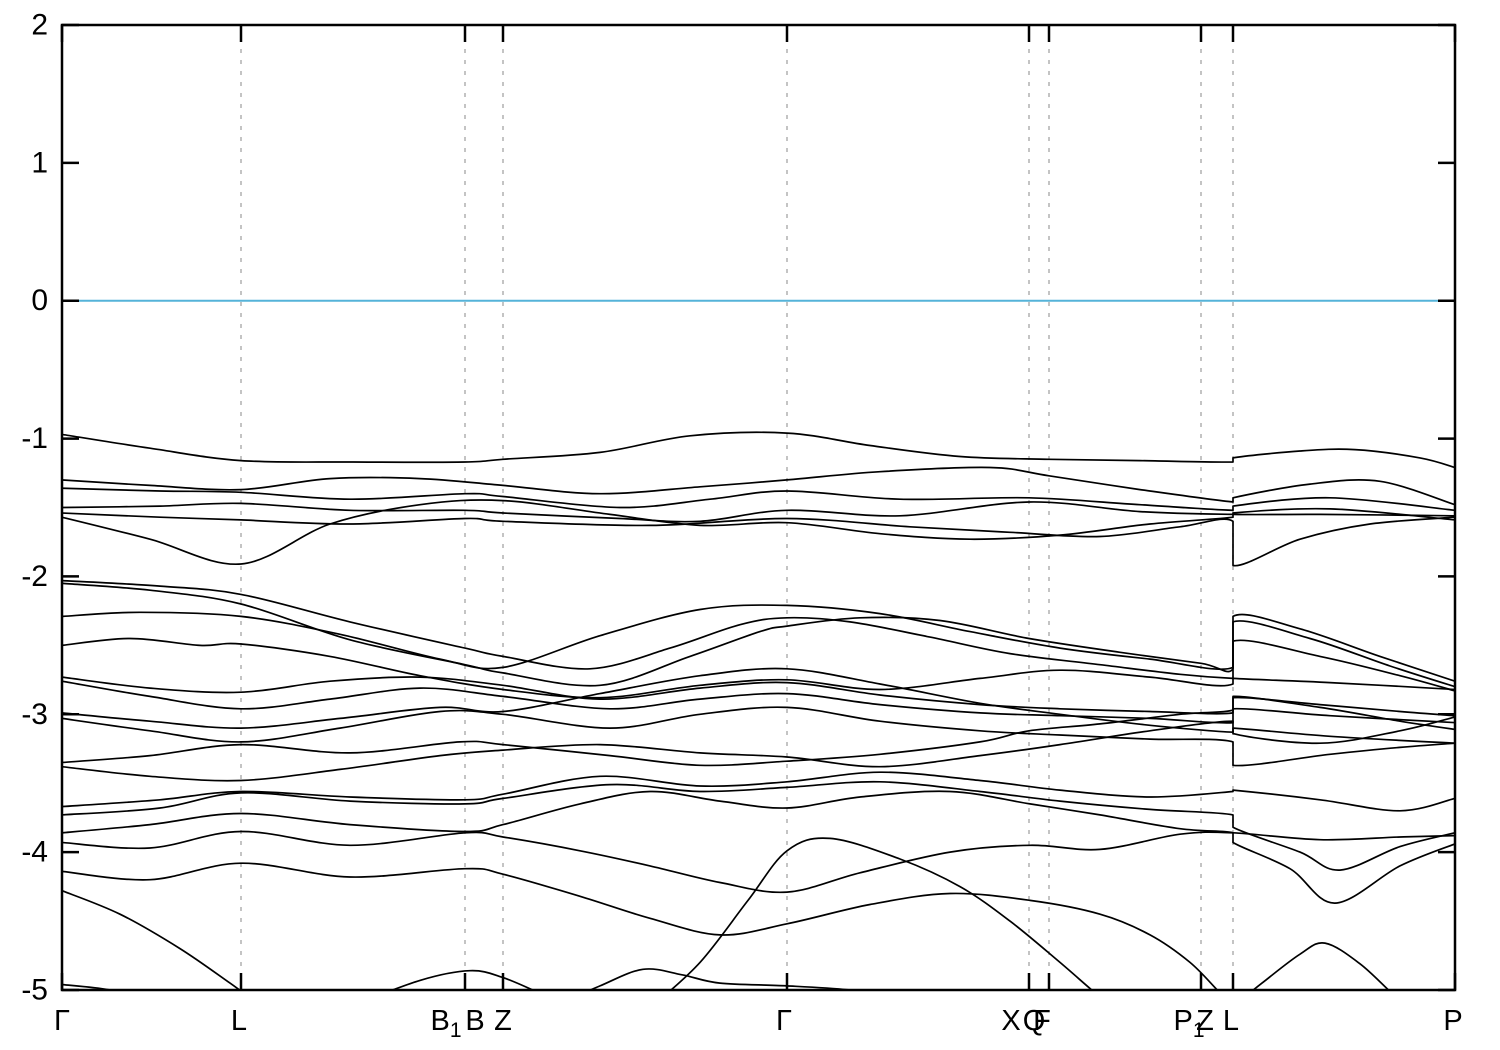 Image resolution: width=1500 pixels, height=1050 pixels. I want to click on kpoint-label: P1, so click(1188, 1023).